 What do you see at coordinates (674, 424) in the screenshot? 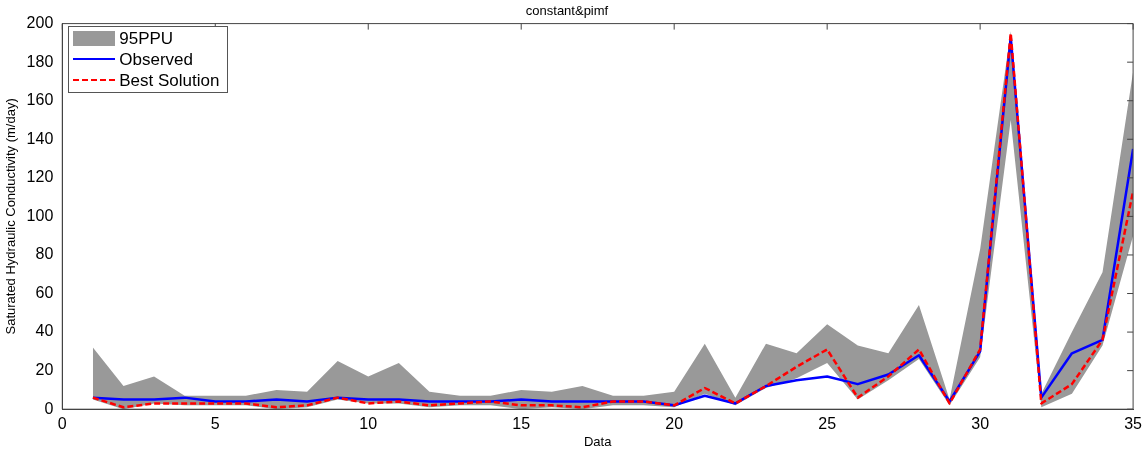
I see `x-tick-label: 20` at bounding box center [674, 424].